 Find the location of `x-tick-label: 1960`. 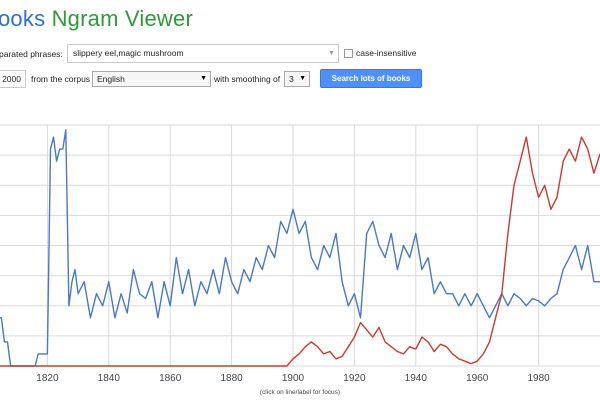

x-tick-label: 1960 is located at coordinates (477, 378).